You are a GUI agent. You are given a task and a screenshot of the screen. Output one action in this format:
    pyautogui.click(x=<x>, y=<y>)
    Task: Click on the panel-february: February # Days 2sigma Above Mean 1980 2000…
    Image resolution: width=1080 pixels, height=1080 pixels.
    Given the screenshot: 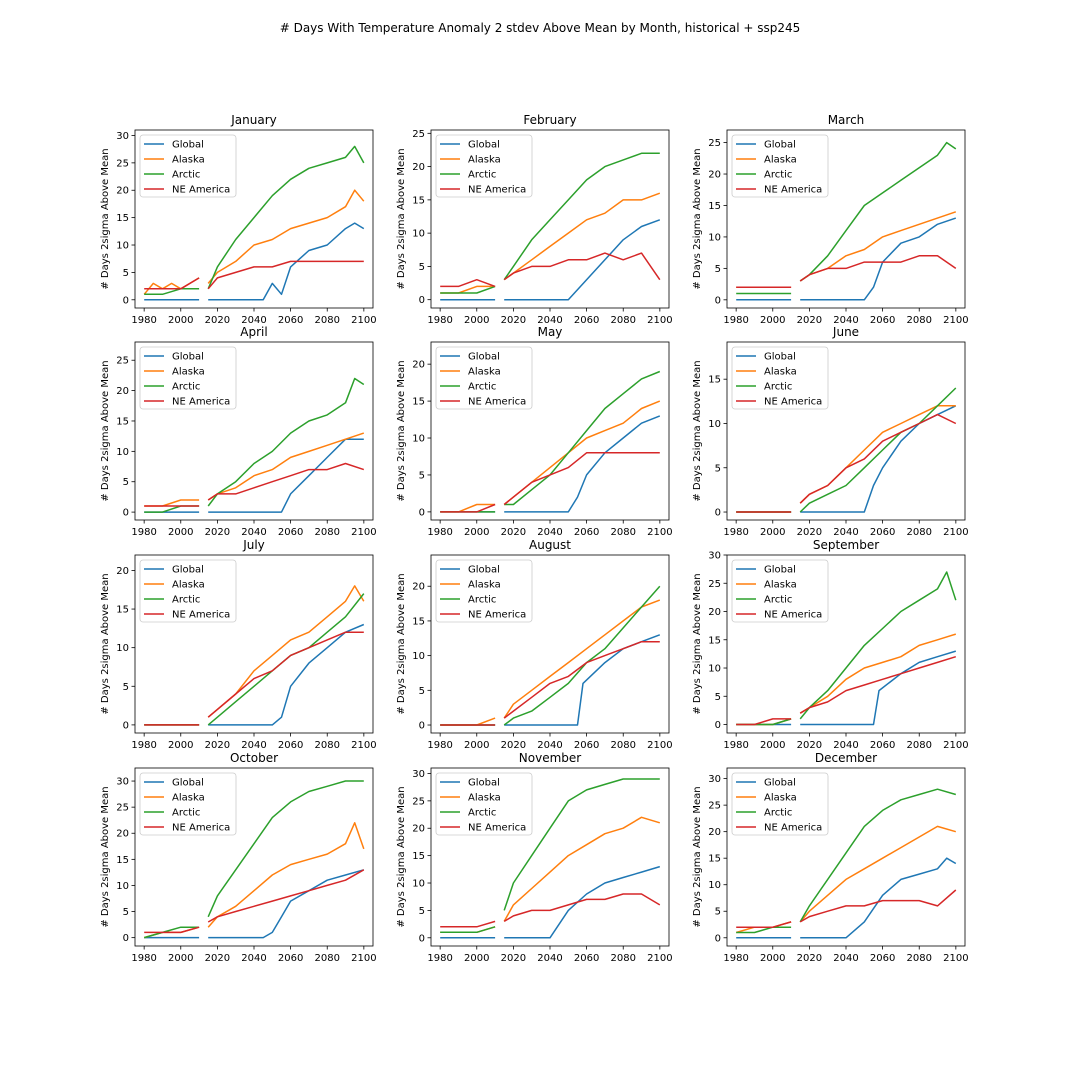 What is the action you would take?
    pyautogui.click(x=534, y=219)
    